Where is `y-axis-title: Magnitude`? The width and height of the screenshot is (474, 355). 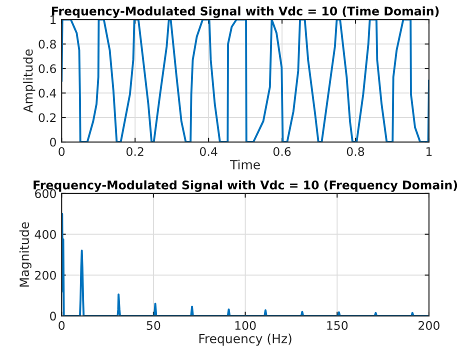 y-axis-title: Magnitude is located at coordinates (25, 254).